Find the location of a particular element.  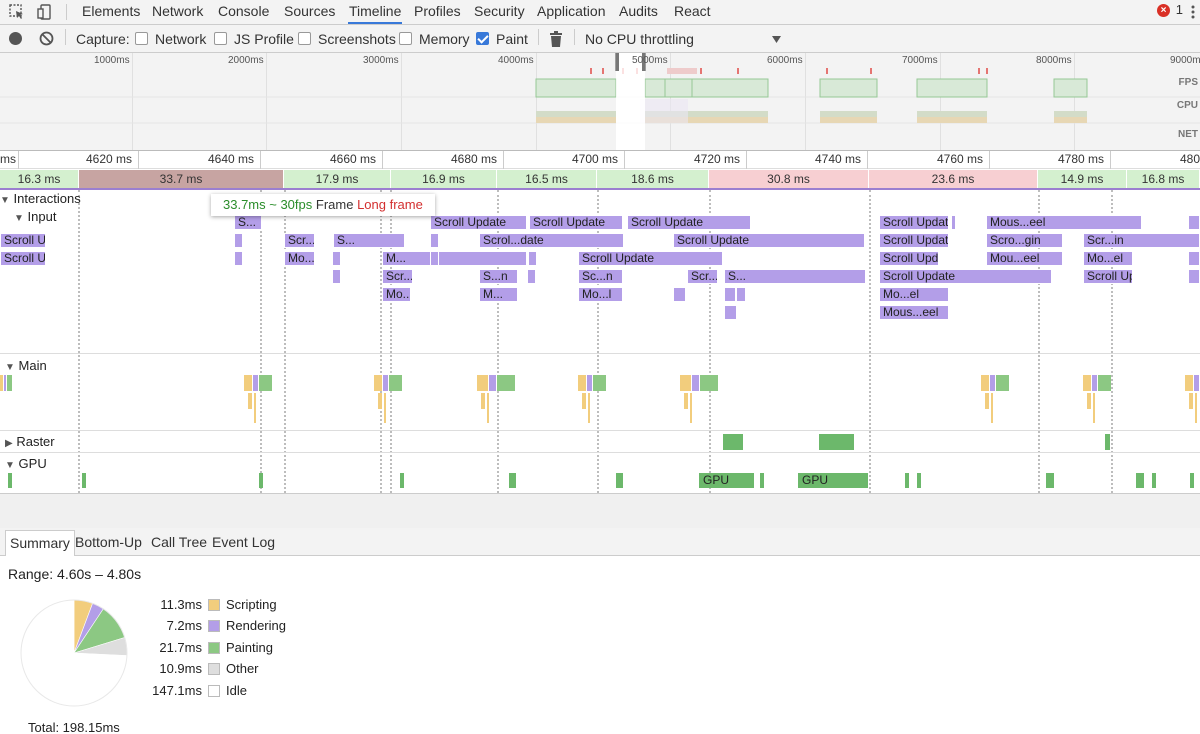

tab-audits: Audits is located at coordinates (638, 11).